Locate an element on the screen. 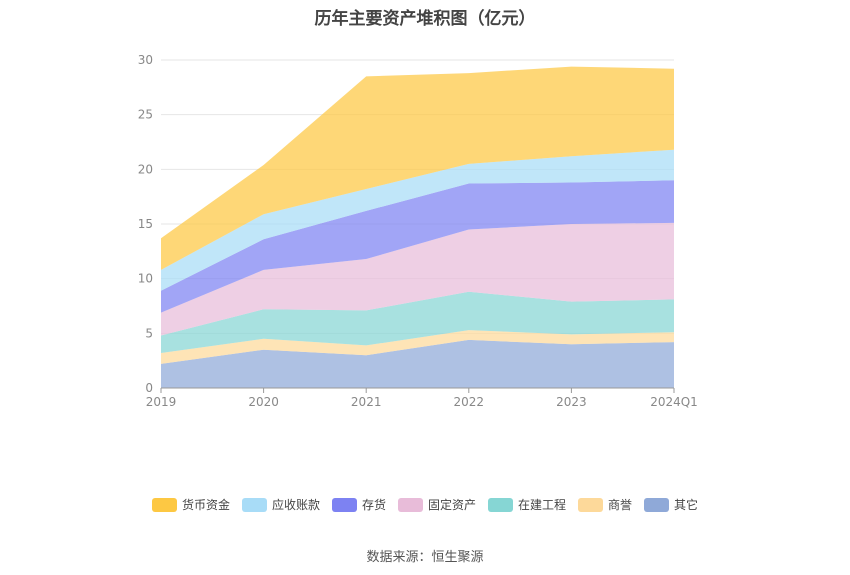 The width and height of the screenshot is (850, 575). area-存货 is located at coordinates (417, 246).